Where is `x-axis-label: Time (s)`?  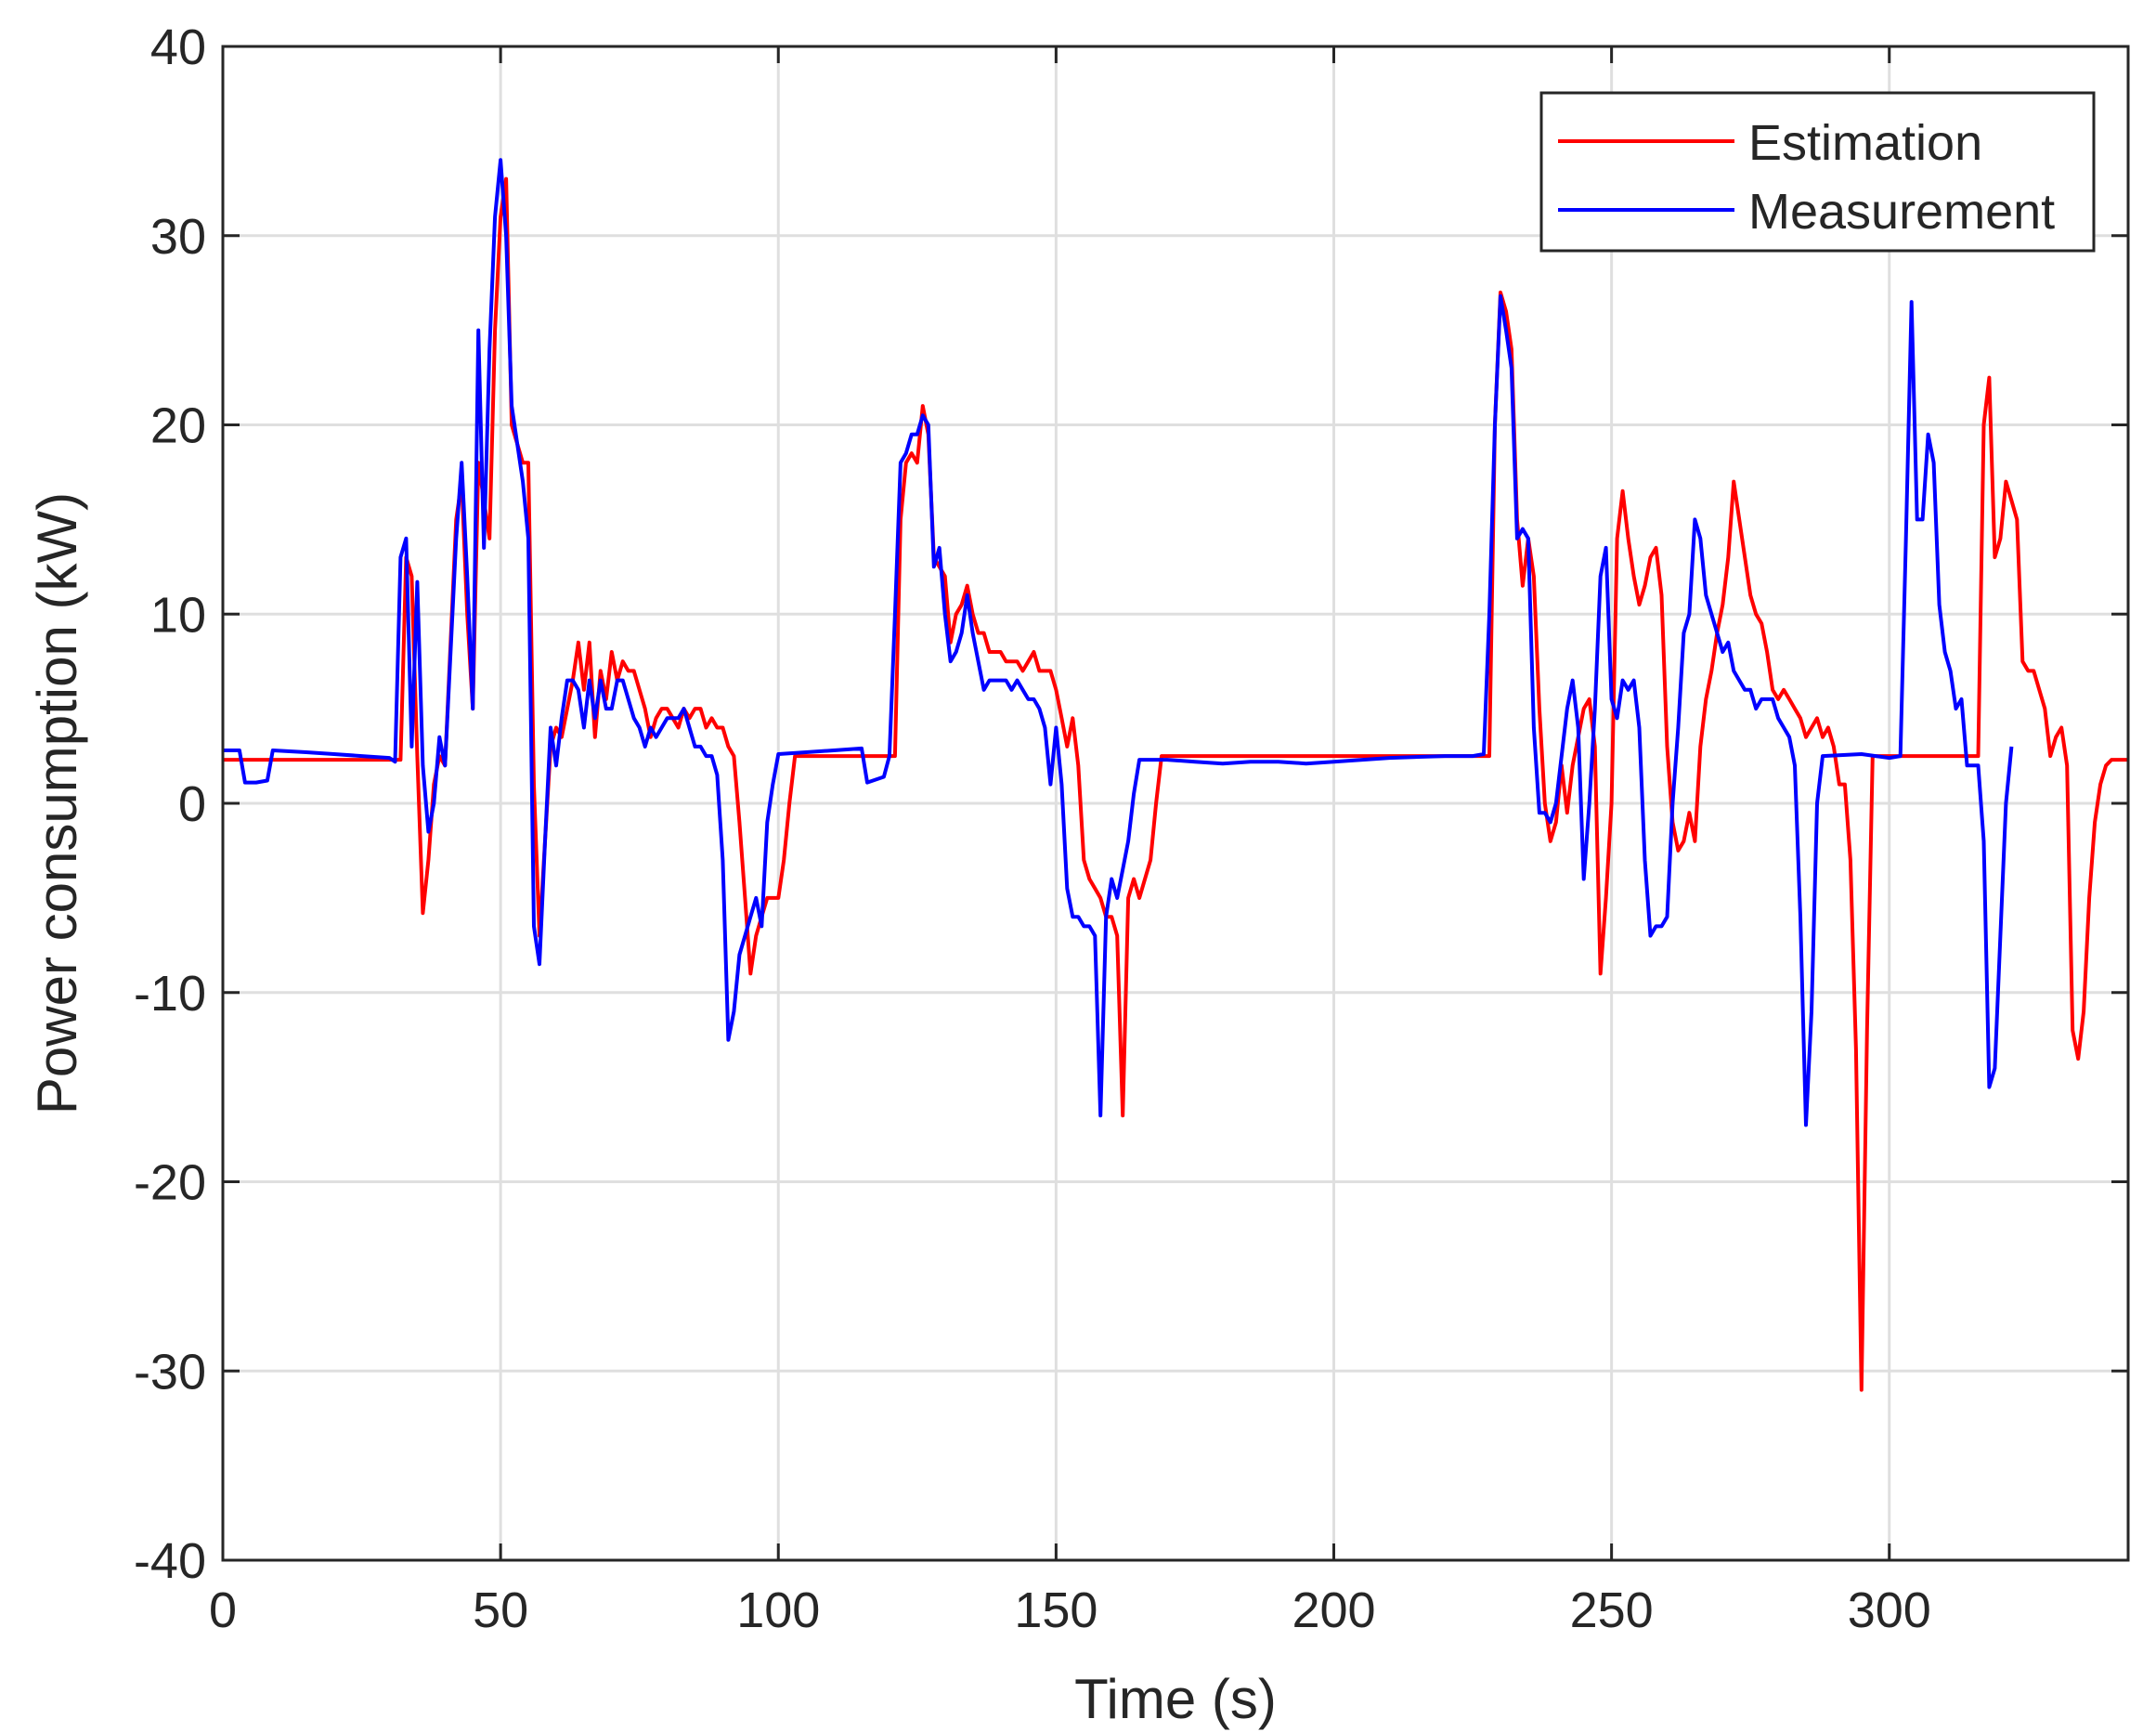
x-axis-label: Time (s) is located at coordinates (1175, 1699).